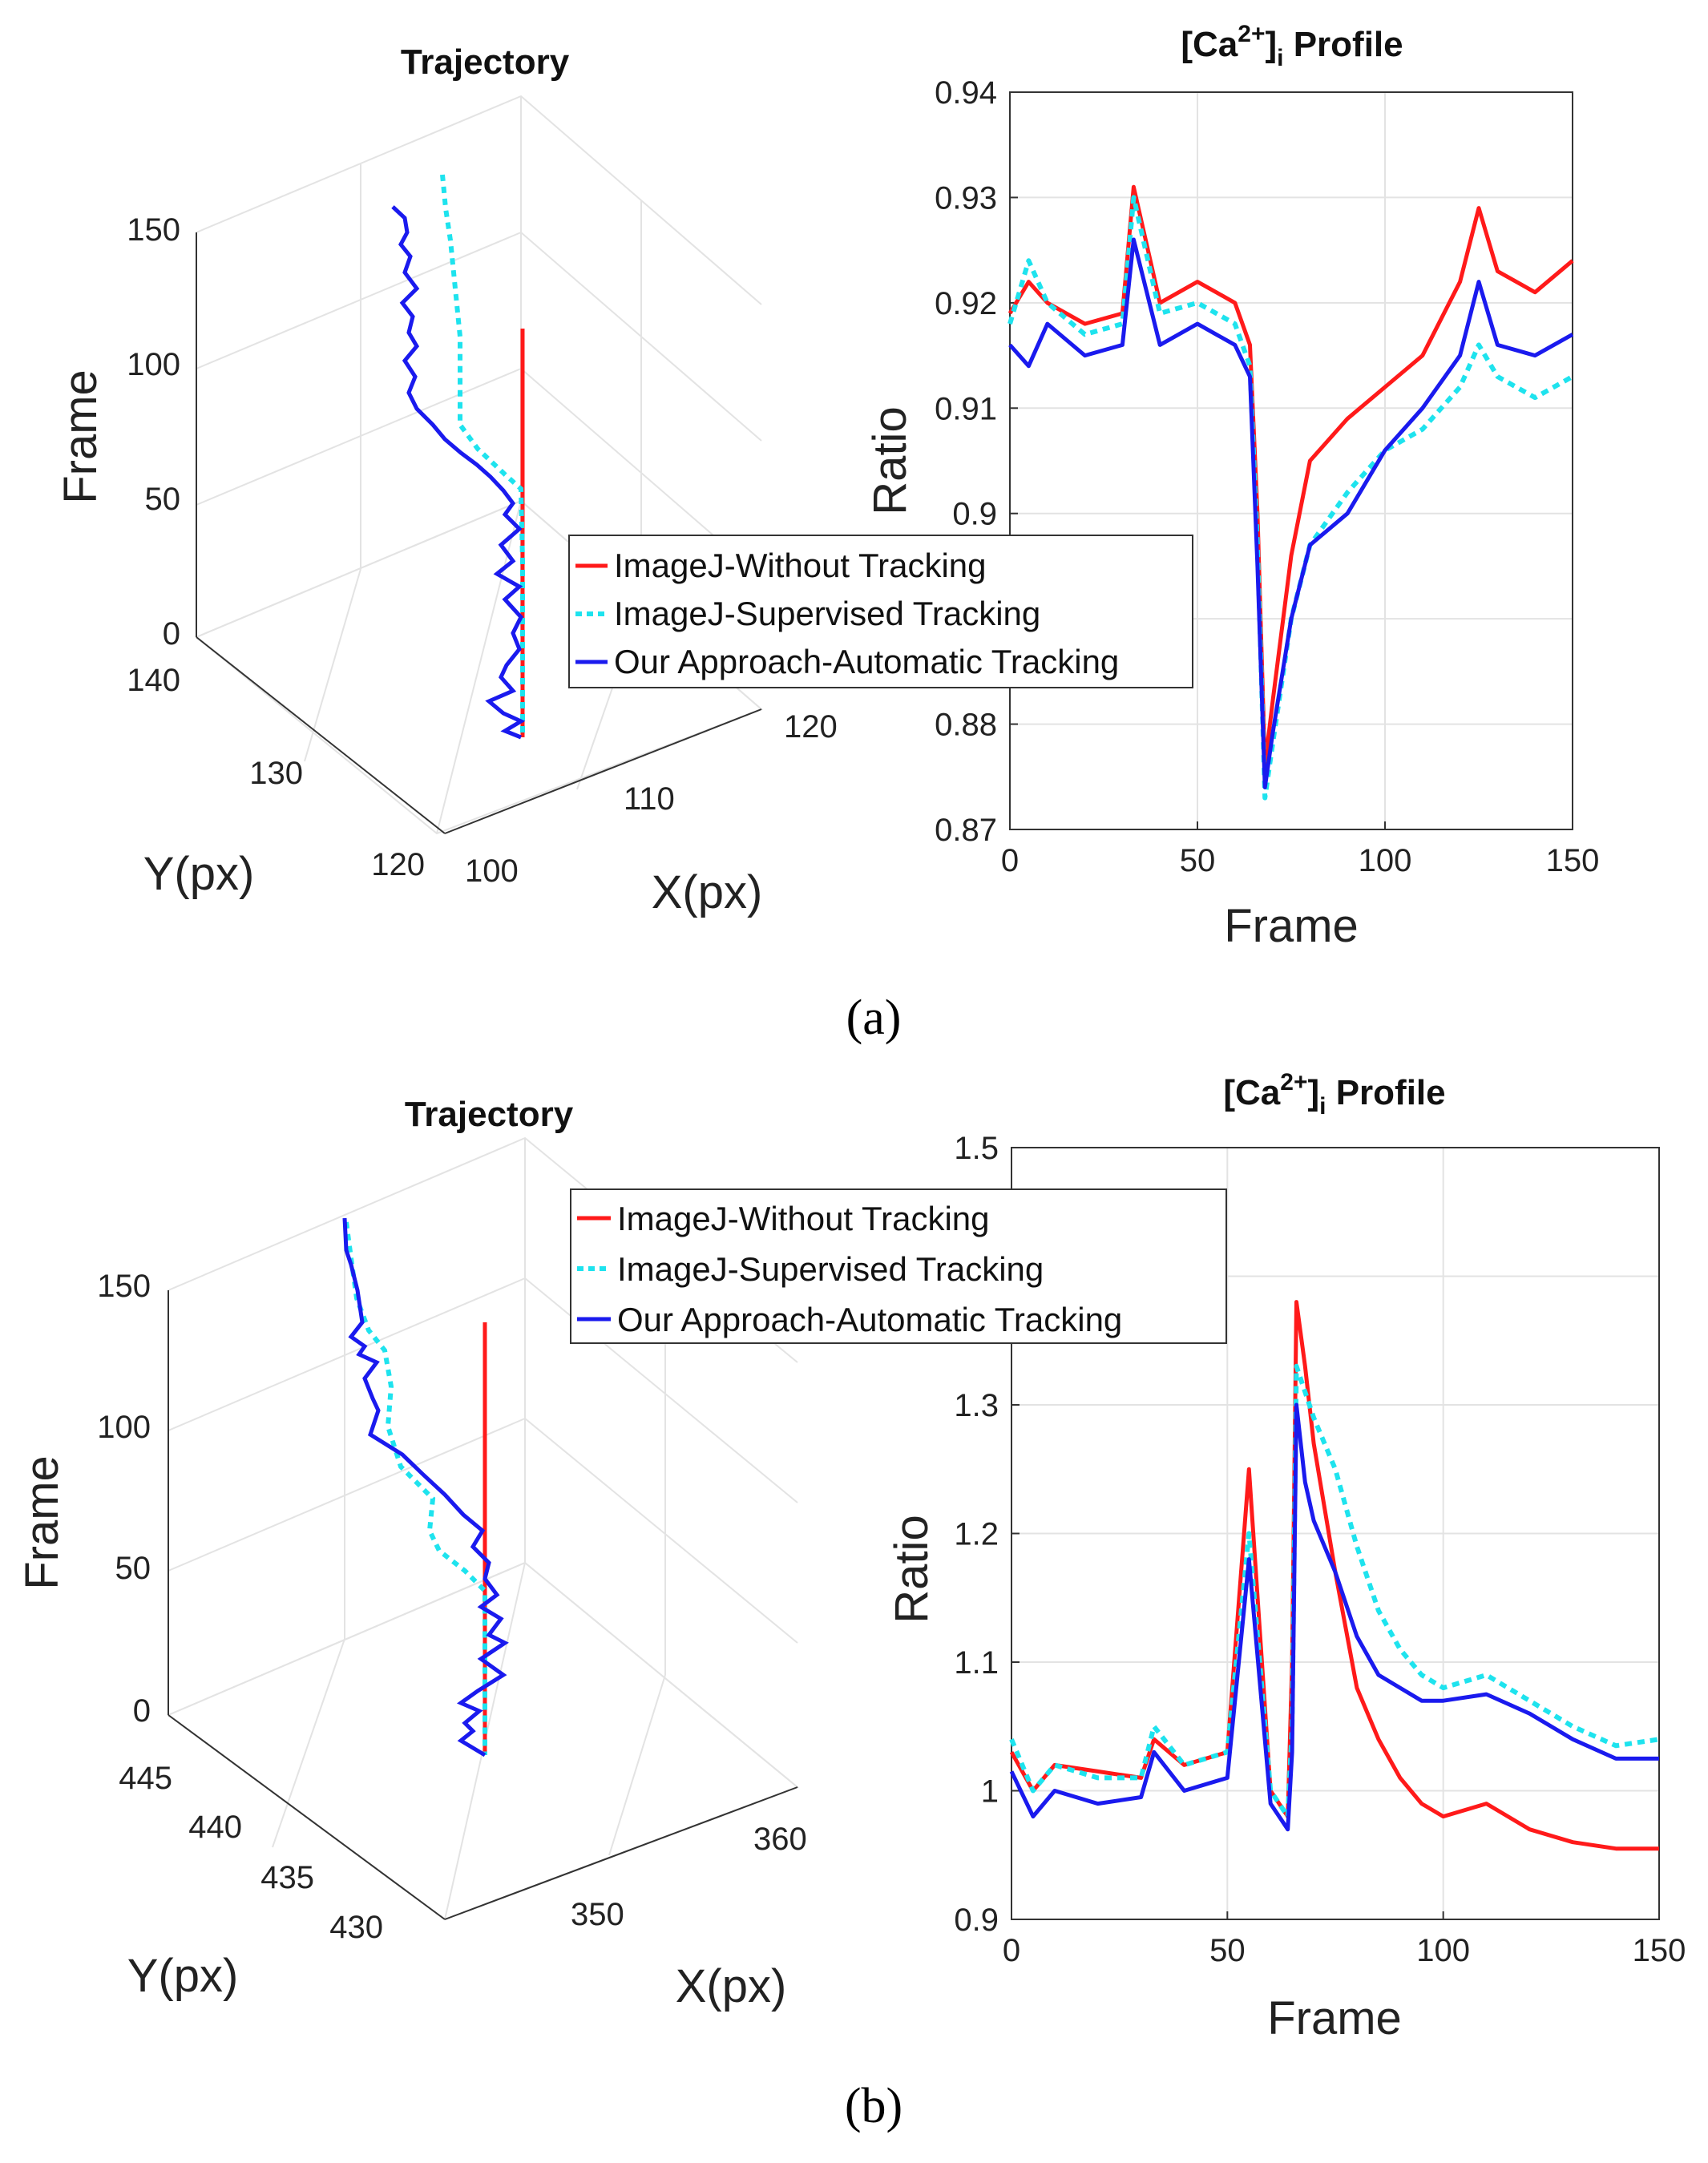  Describe the element at coordinates (966, 93) in the screenshot. I see `y-tick-label: 0.94` at that location.